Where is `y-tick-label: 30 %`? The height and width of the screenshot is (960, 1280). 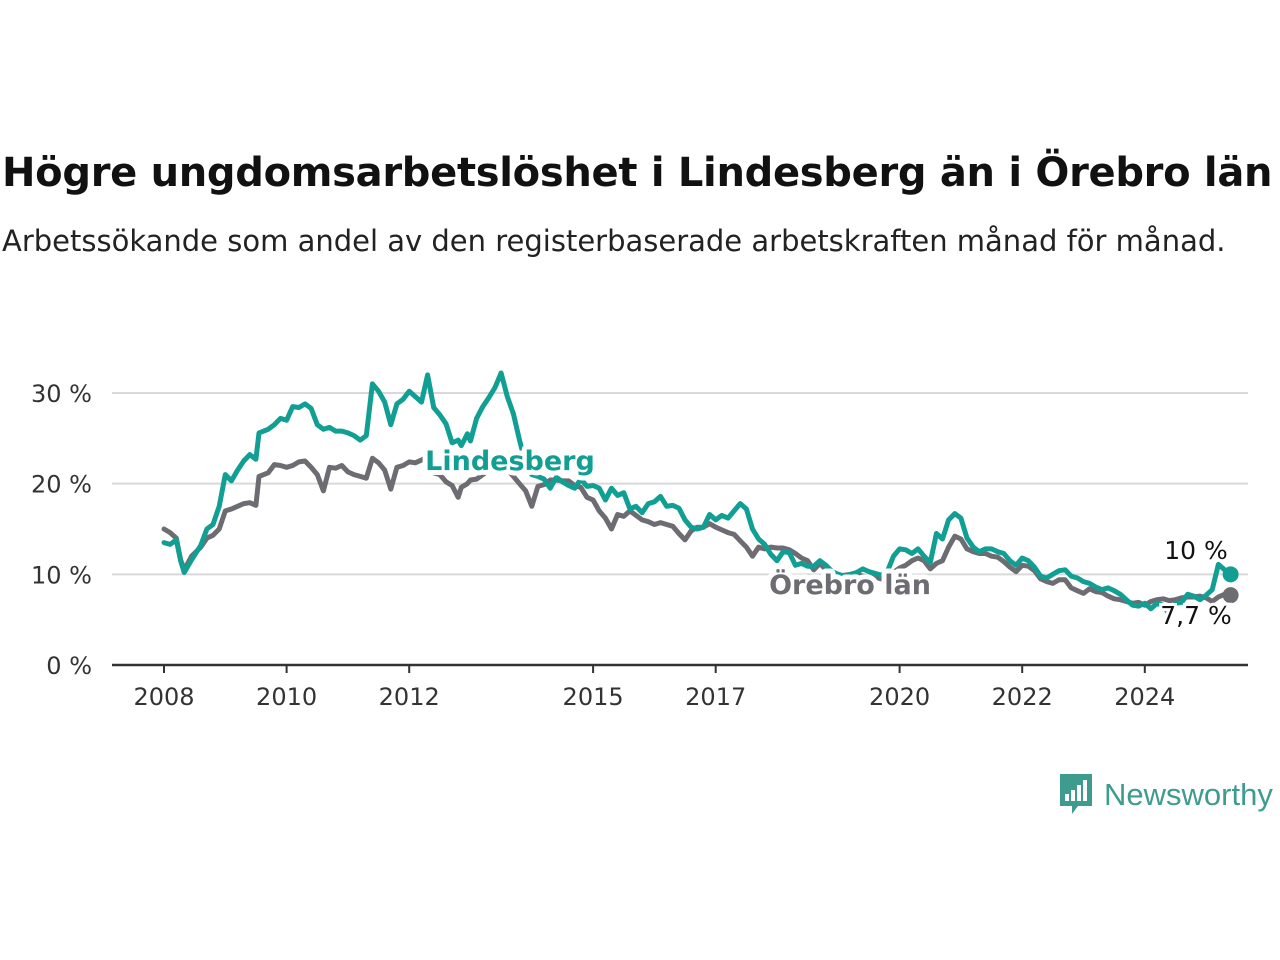
y-tick-label: 30 % is located at coordinates (61, 394).